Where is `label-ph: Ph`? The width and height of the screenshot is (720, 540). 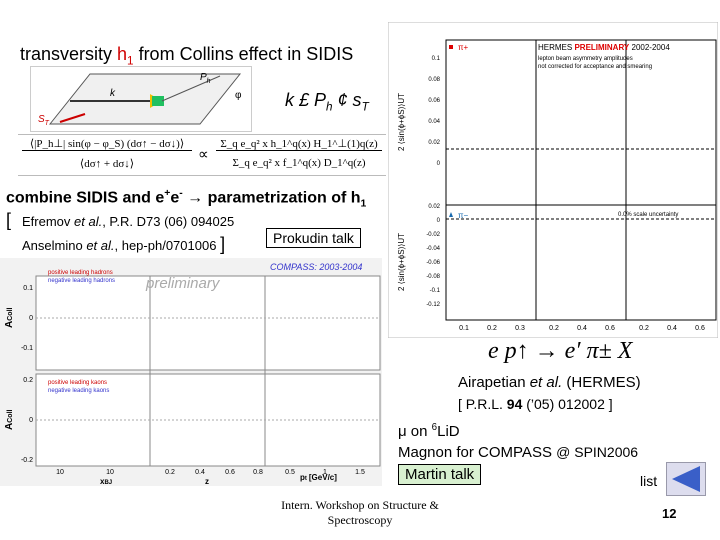
label-ph: Ph is located at coordinates (205, 78).